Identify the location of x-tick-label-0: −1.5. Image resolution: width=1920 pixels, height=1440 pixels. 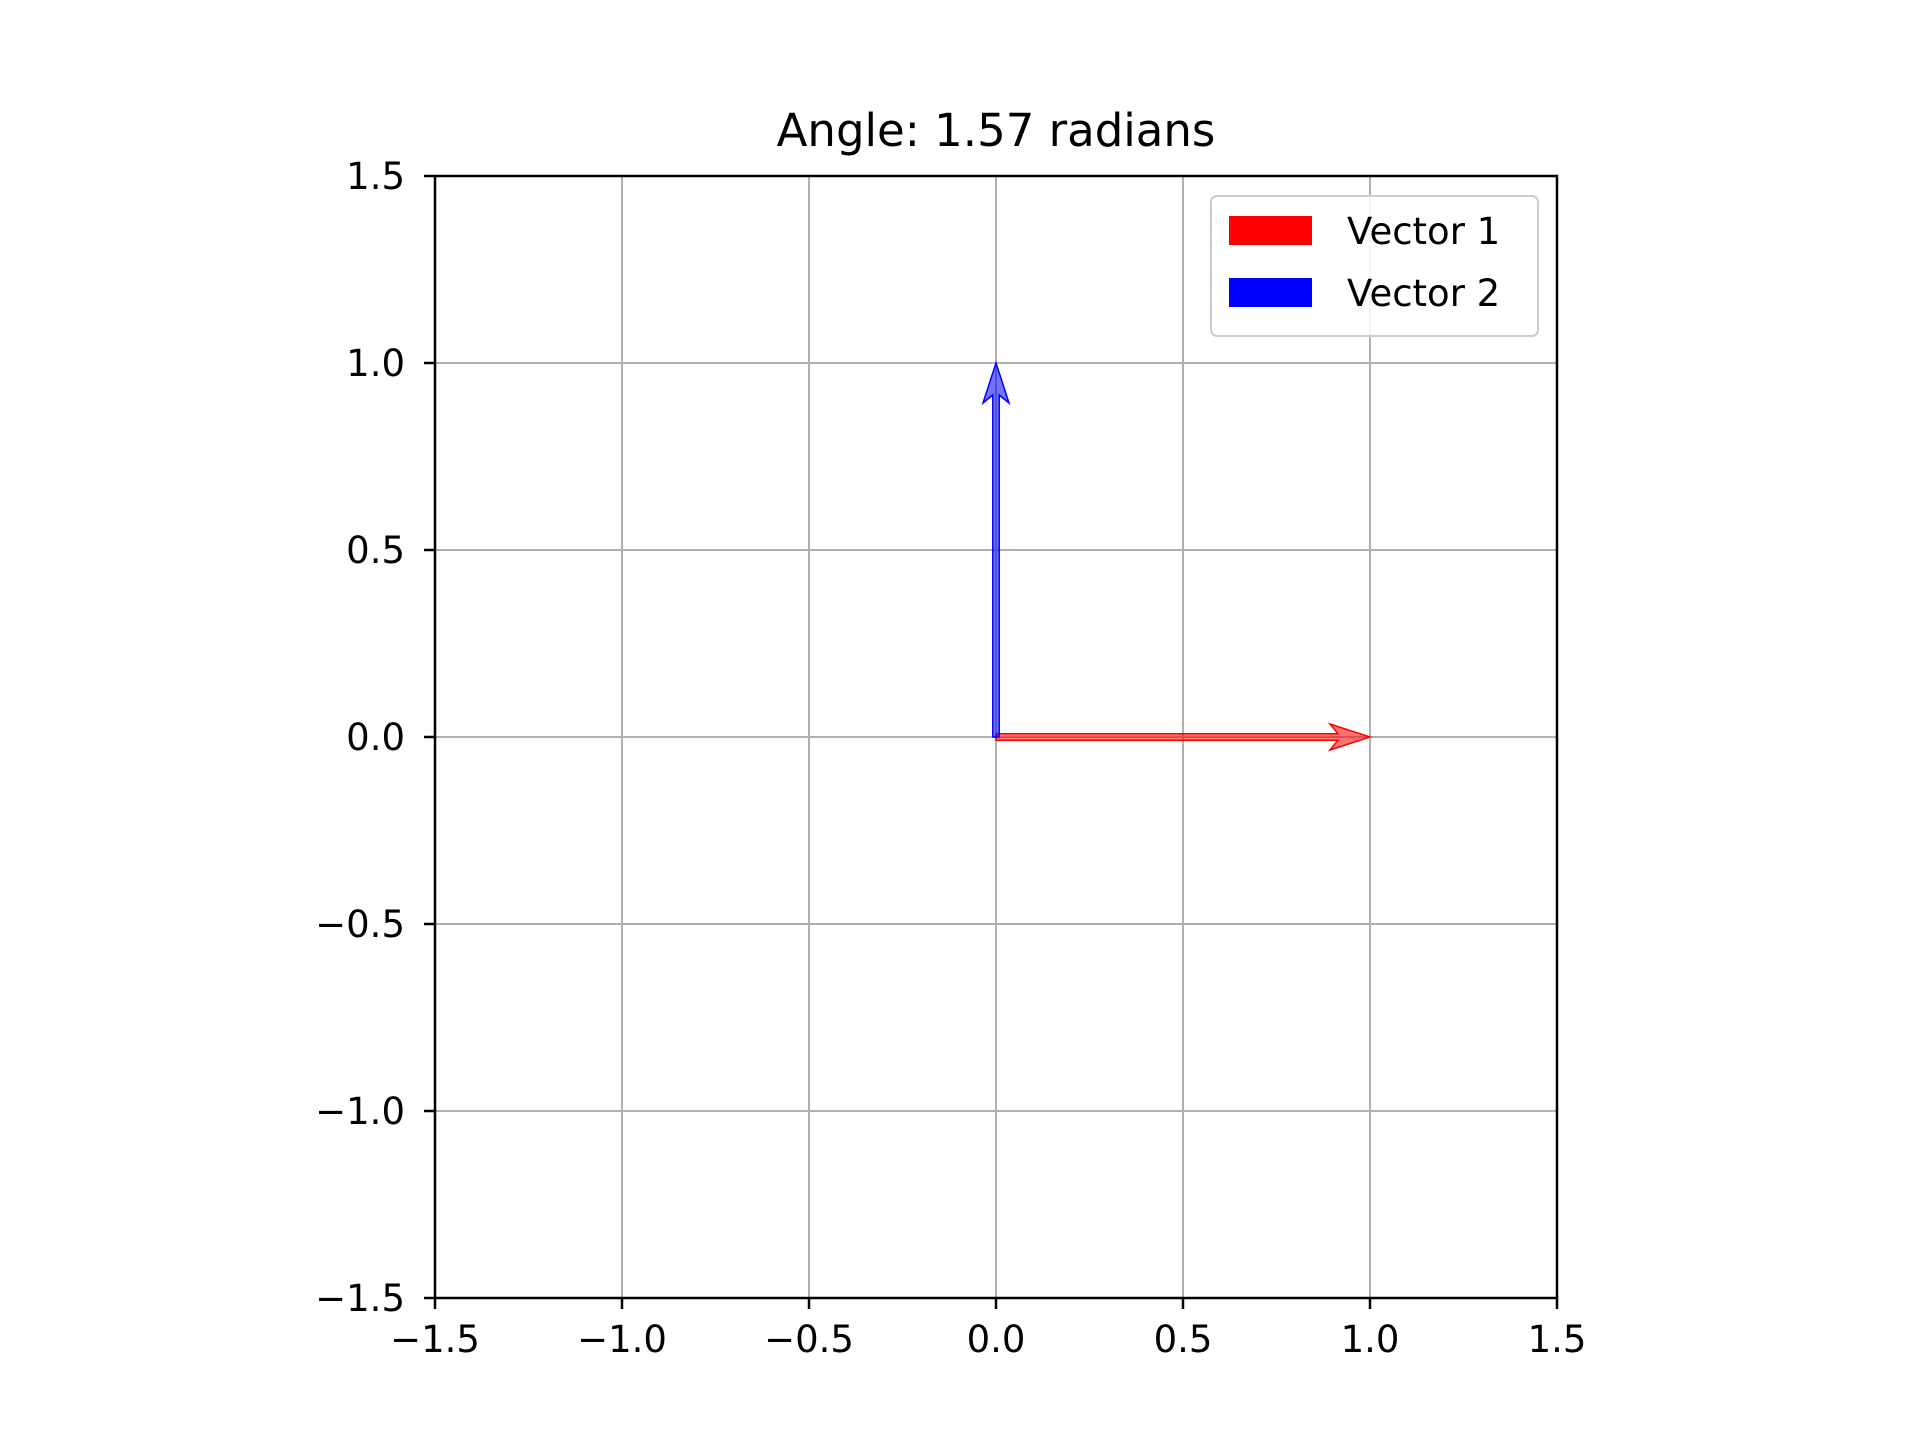
(435, 1339).